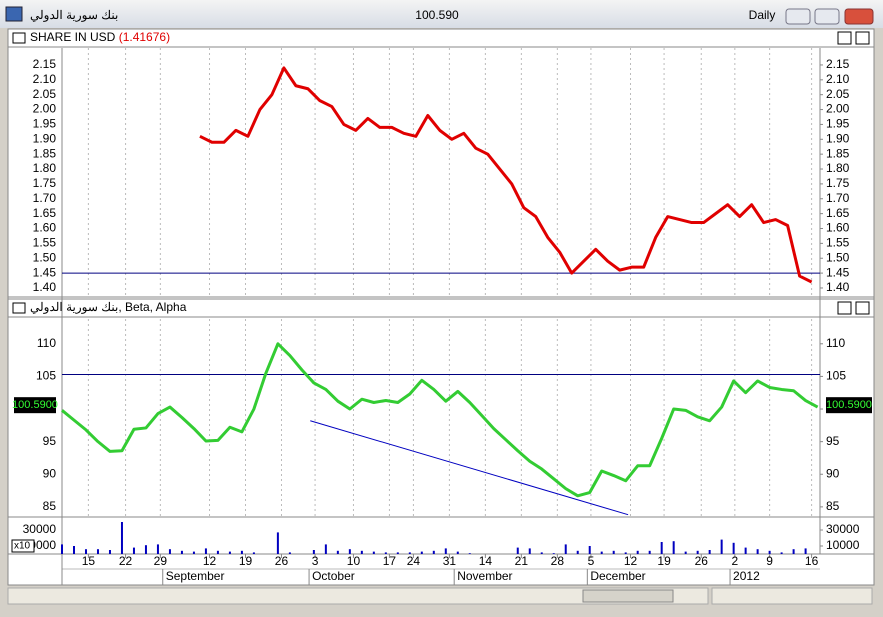 The width and height of the screenshot is (883, 617). Describe the element at coordinates (769, 561) in the screenshot. I see `x-tick-label: 9` at that location.